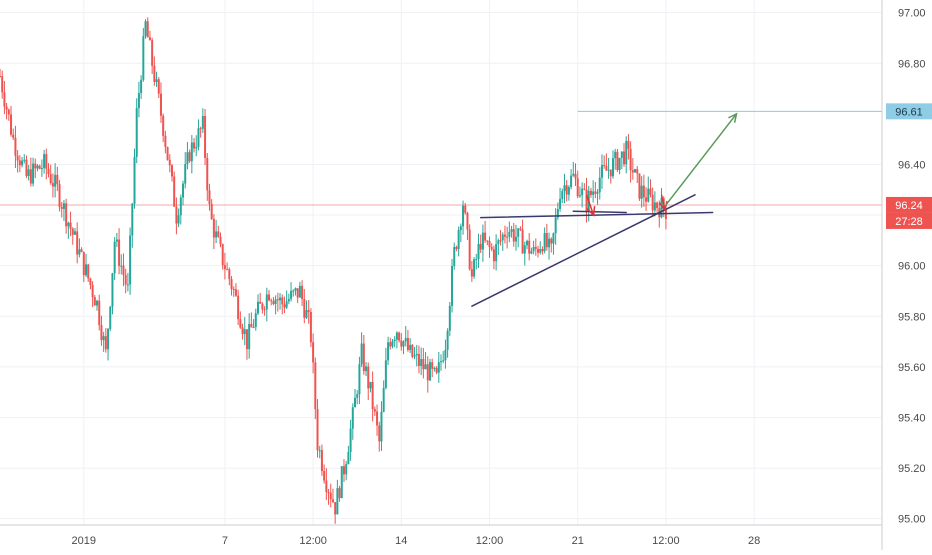  I want to click on y-tick-label: 95.60, so click(912, 368).